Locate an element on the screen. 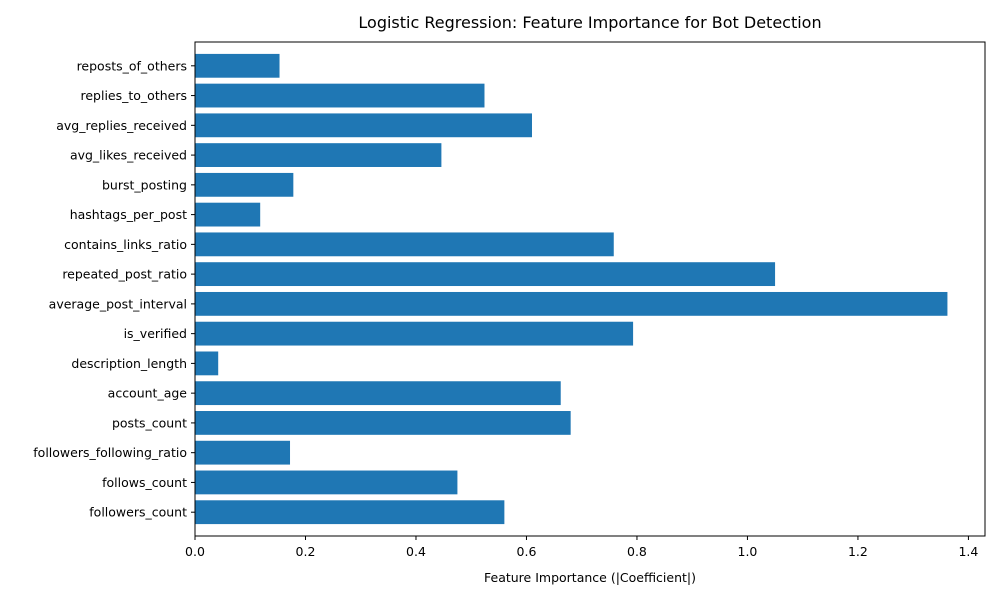 This screenshot has width=1000, height=600. bar-follows-count is located at coordinates (326, 482).